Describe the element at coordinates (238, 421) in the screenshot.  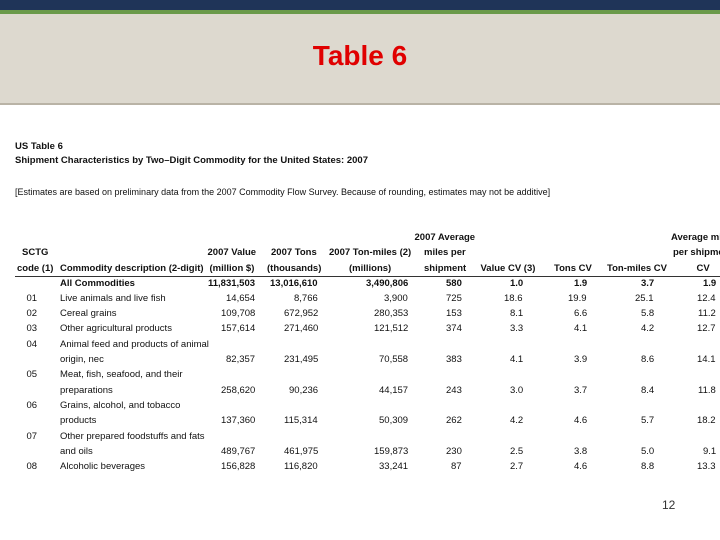
I see `cell-value: 137,360` at that location.